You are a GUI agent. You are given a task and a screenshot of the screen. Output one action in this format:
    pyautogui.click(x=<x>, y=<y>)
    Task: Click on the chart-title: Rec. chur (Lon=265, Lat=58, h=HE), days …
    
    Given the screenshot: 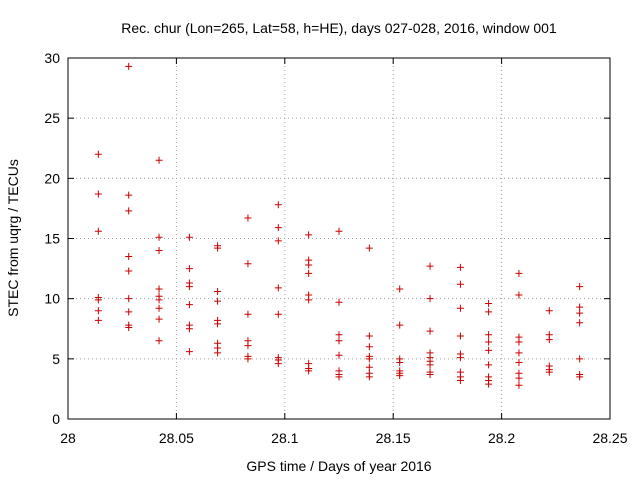 What is the action you would take?
    pyautogui.click(x=339, y=28)
    